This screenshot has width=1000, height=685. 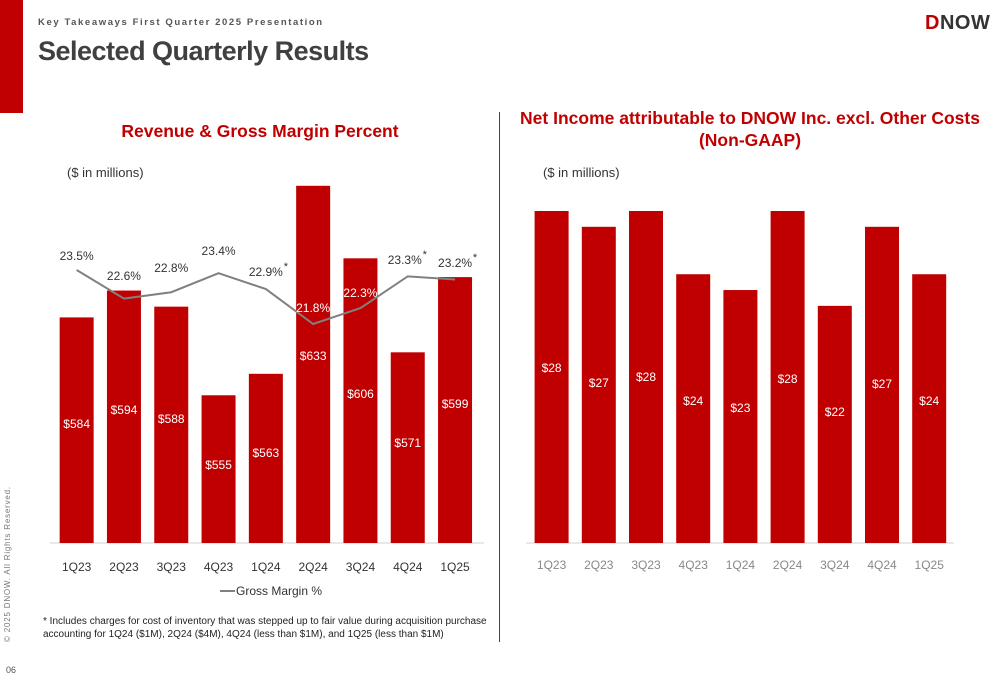 What do you see at coordinates (77, 256) in the screenshot?
I see `gross-margin-label: 23.5%` at bounding box center [77, 256].